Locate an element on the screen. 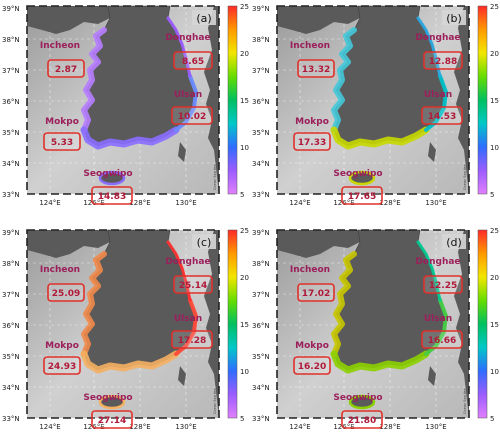  station-value: 25.09 is located at coordinates (66, 294).